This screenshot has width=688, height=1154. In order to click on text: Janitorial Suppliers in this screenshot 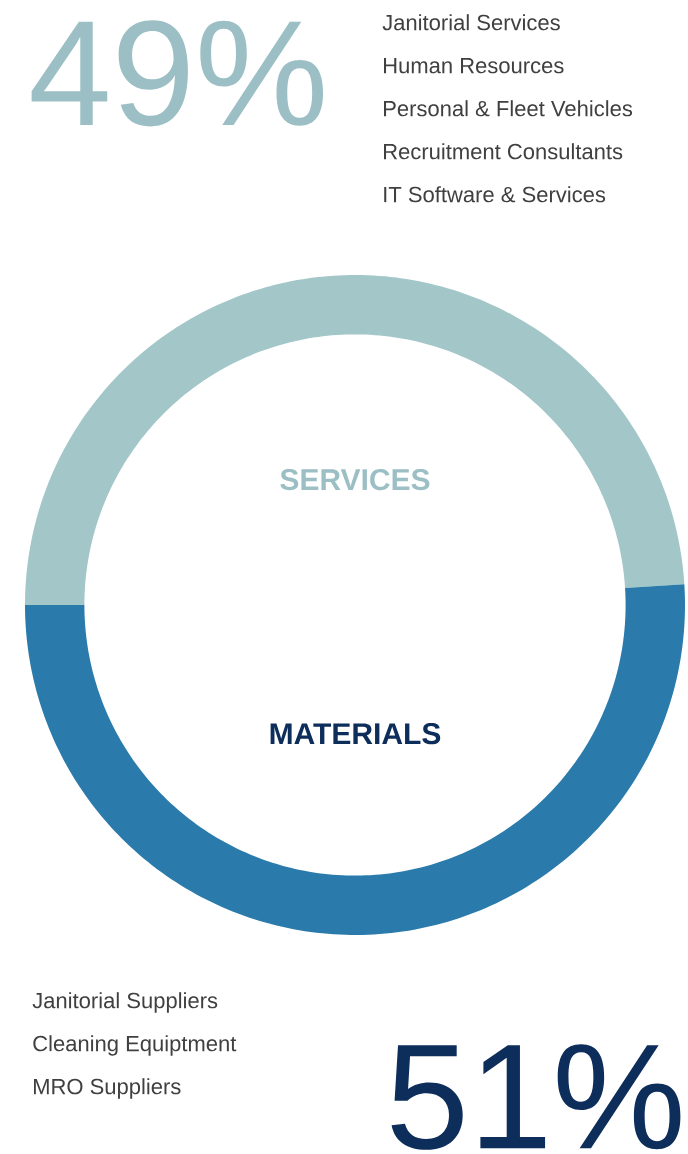, I will do `click(125, 1002)`.